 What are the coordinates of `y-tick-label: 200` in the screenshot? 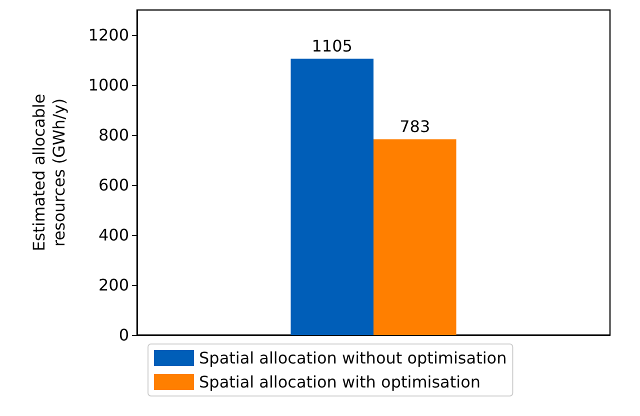 It's located at (113, 285).